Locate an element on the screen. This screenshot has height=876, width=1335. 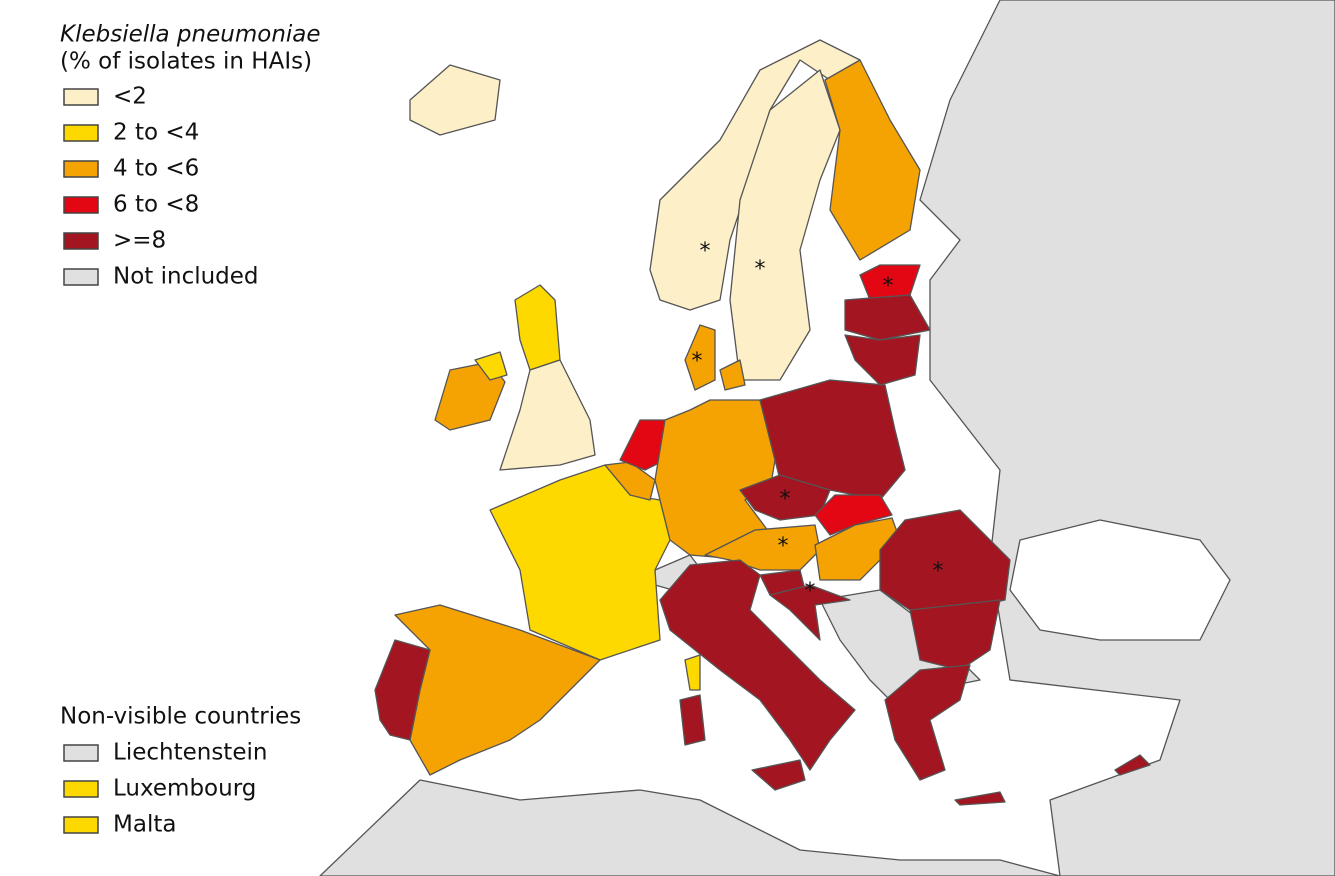
greece is located at coordinates (945, 735).